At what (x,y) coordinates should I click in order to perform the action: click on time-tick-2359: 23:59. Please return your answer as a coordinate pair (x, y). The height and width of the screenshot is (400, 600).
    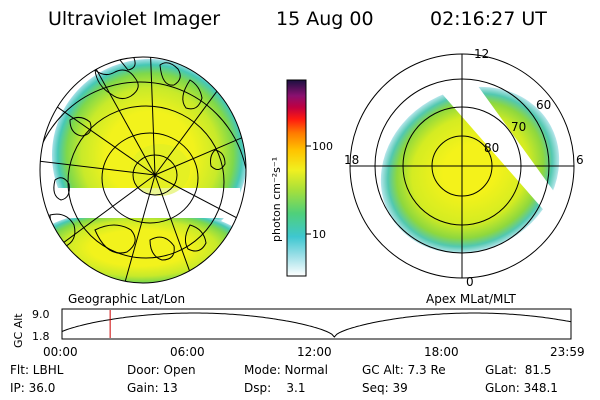
    Looking at the image, I should click on (567, 352).